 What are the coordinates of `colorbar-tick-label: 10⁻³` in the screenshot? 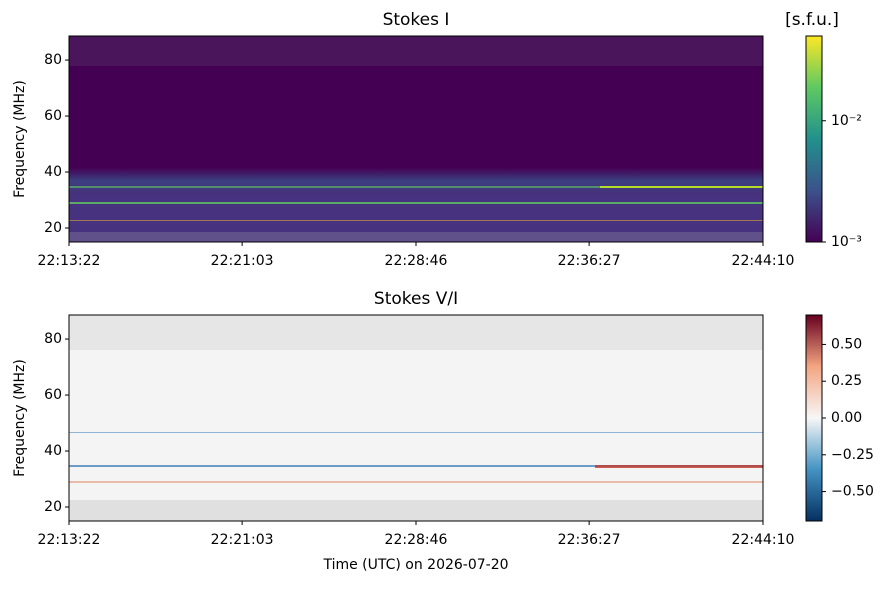 It's located at (846, 242).